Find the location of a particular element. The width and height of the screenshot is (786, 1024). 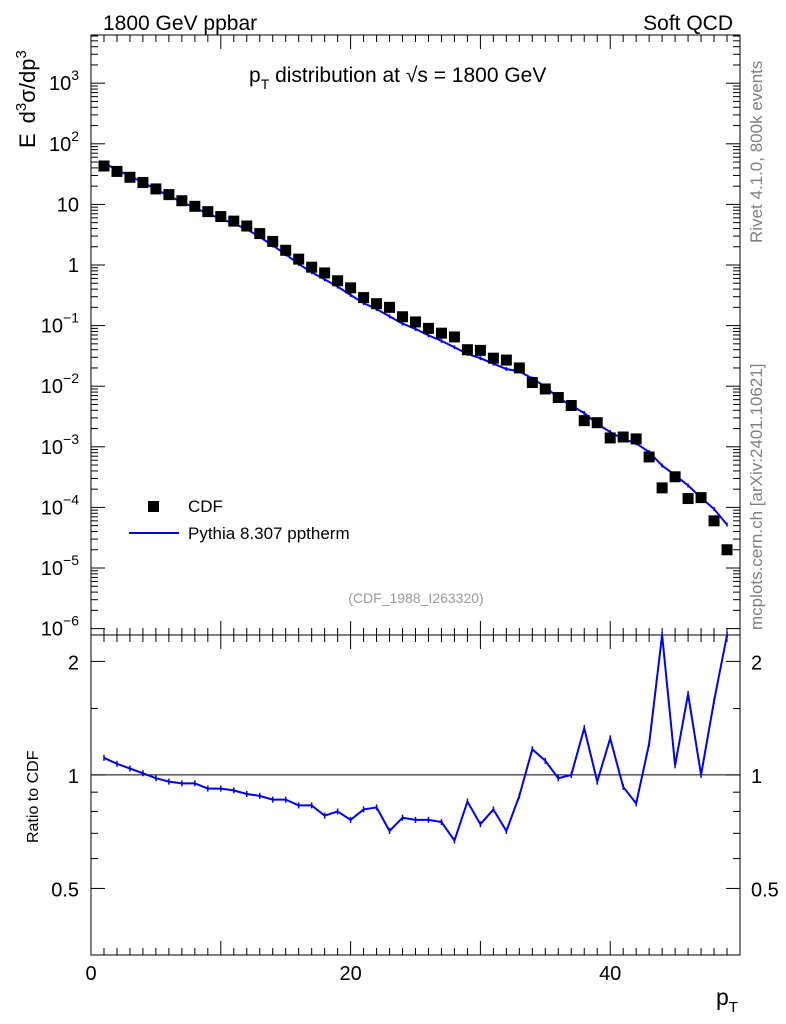

ylabel-sigma: σ/dp is located at coordinates (27, 81).